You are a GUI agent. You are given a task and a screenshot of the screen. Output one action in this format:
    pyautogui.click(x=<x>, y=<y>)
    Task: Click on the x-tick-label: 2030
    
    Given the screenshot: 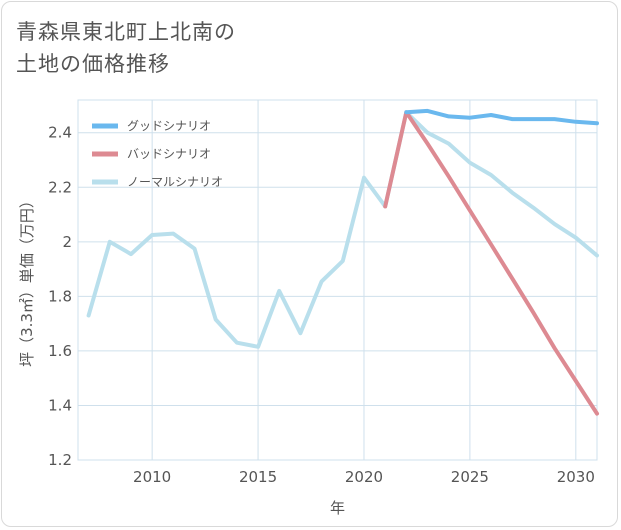 What is the action you would take?
    pyautogui.click(x=576, y=477)
    